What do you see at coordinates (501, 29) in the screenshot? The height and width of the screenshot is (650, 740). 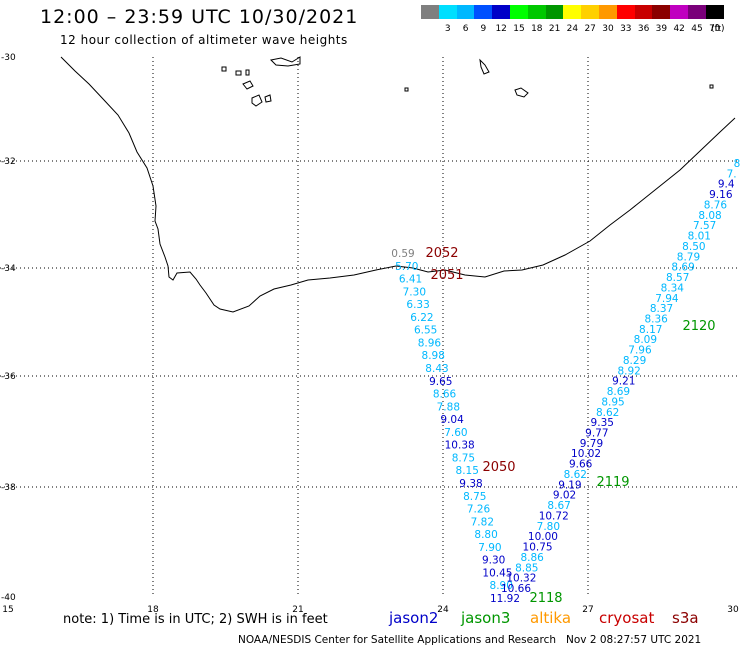 I see `legend-label: 12` at bounding box center [501, 29].